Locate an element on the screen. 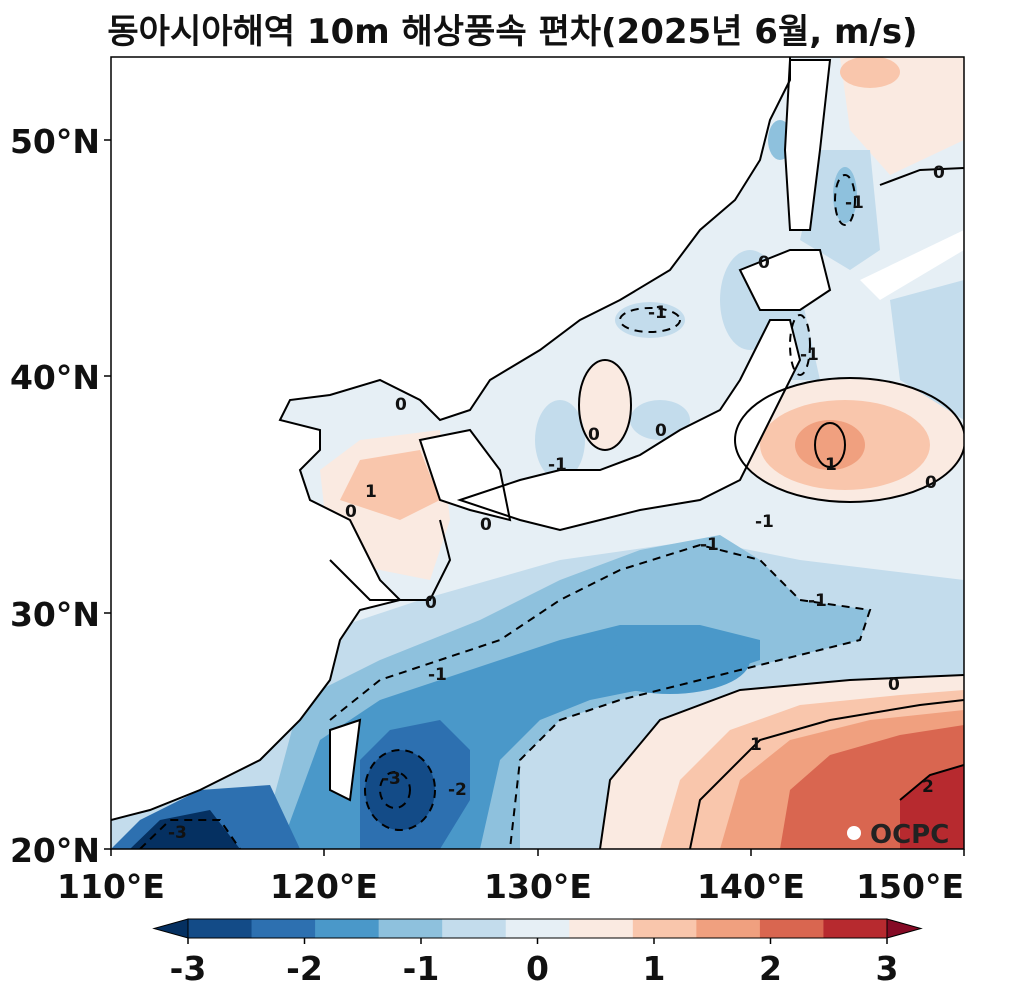 Image resolution: width=1025 pixels, height=999 pixels. longitude-axis: 110°E 120°E 130°E 140°E 150°E is located at coordinates (511, 877).